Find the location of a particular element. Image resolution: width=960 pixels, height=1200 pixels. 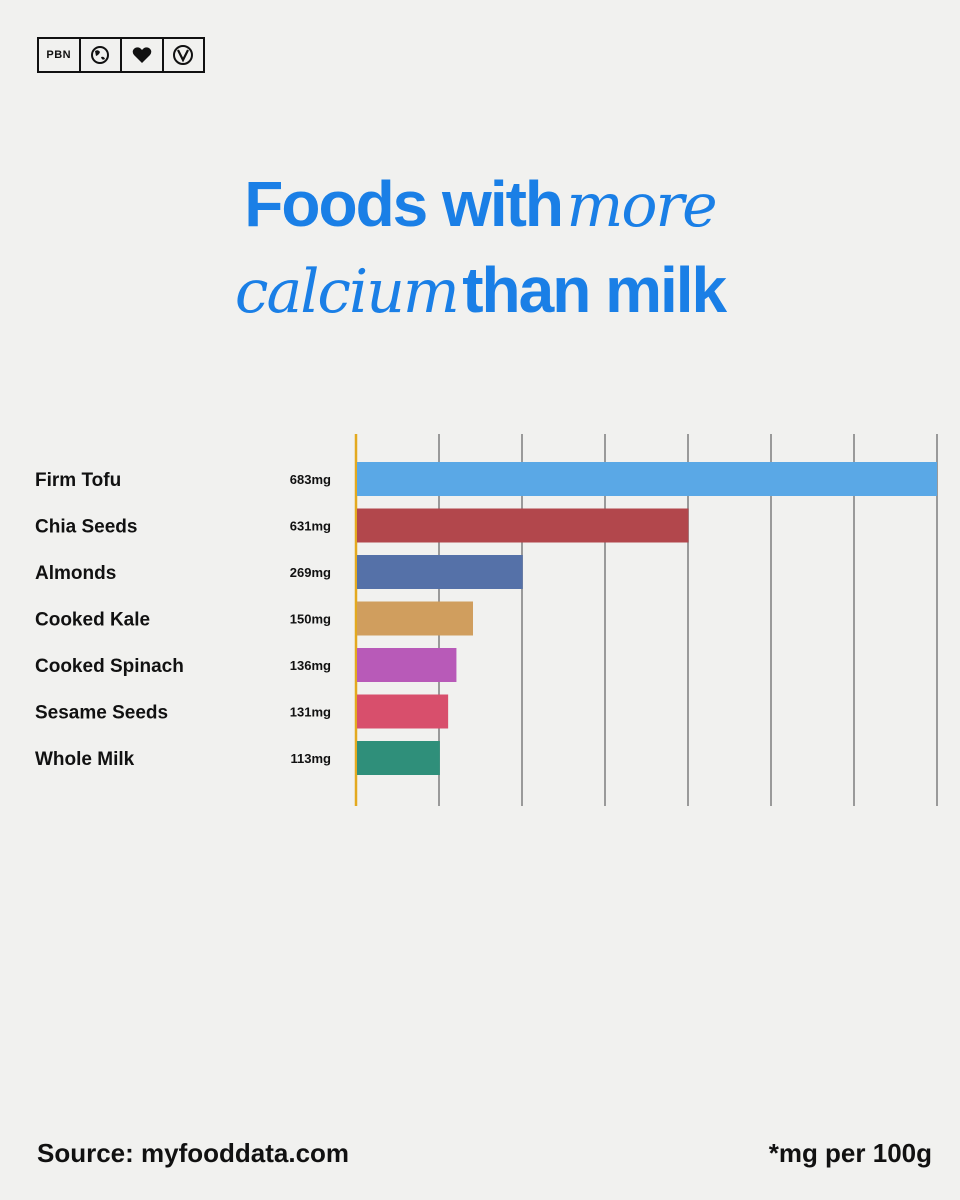

title-part-3: calcium is located at coordinates (347, 292).